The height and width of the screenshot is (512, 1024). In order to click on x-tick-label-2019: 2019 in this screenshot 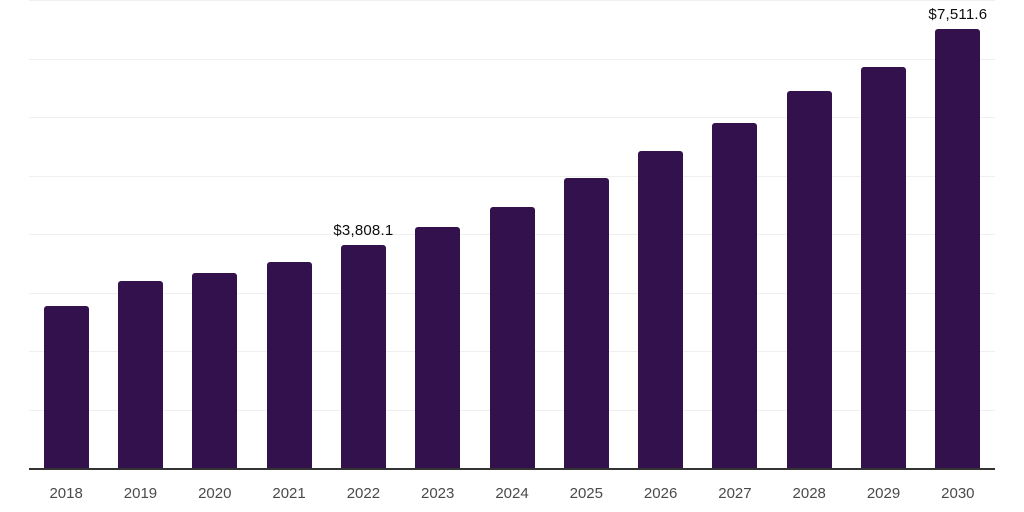, I will do `click(140, 493)`.